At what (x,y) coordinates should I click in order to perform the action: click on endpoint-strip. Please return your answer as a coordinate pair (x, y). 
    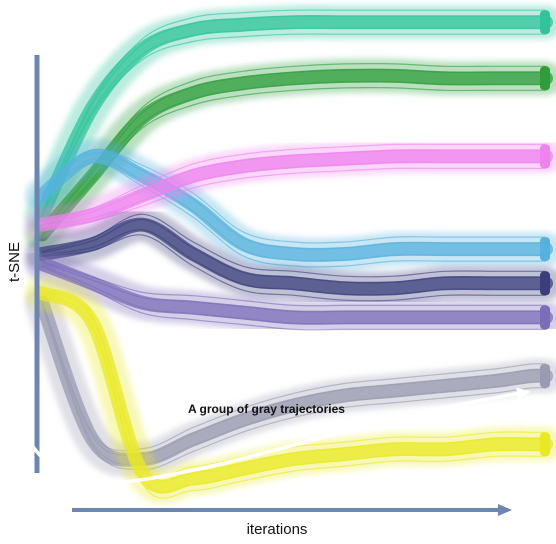
    Looking at the image, I should click on (545, 233).